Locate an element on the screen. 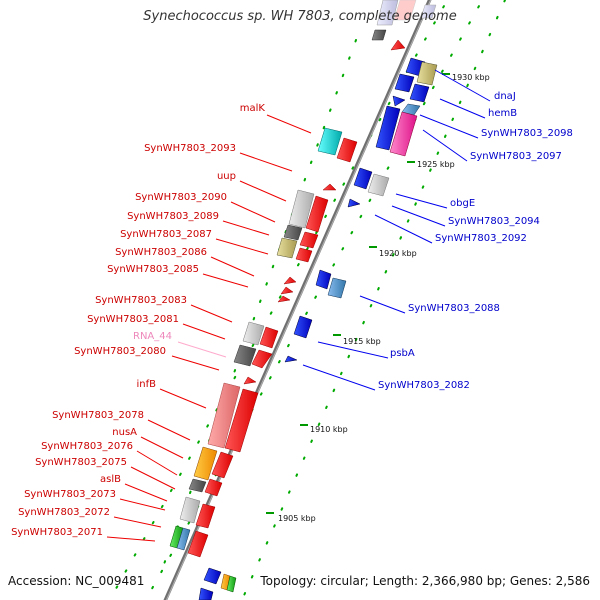 The height and width of the screenshot is (600, 600). gene-glyph-syn2076 is located at coordinates (222, 465).